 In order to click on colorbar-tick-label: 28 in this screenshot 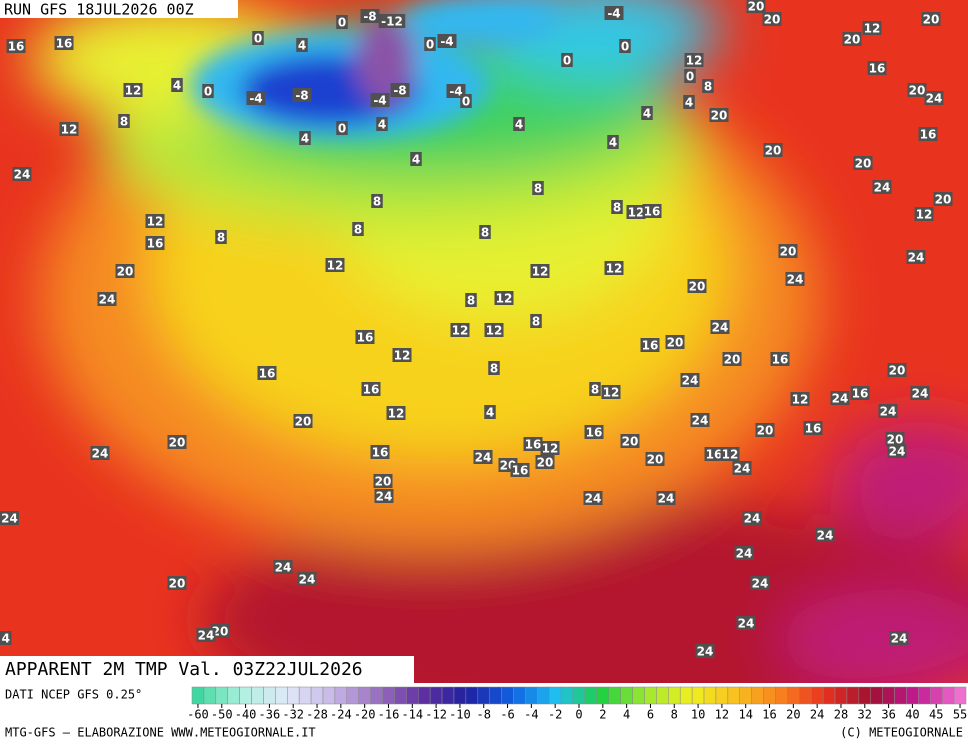, I will do `click(841, 715)`.